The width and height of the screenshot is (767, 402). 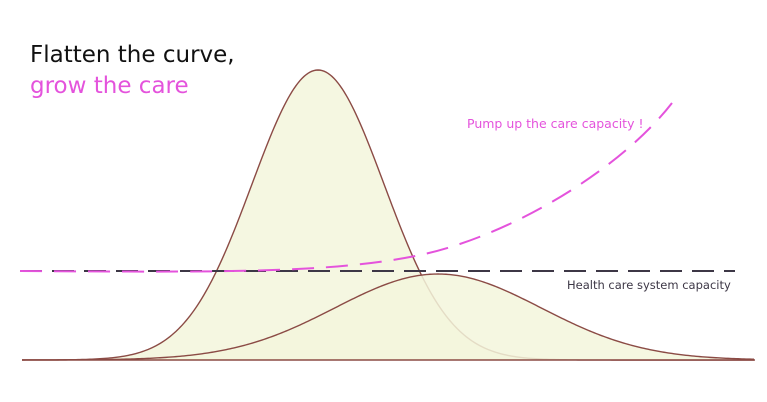 I want to click on title-line-grow: grow the care, so click(x=109, y=86).